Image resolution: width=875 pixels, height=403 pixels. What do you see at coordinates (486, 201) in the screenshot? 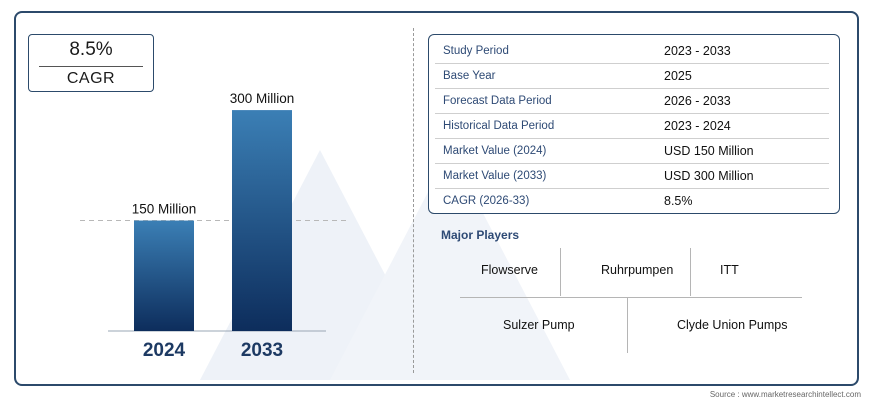
I see `info-key: CAGR (2026-33)` at bounding box center [486, 201].